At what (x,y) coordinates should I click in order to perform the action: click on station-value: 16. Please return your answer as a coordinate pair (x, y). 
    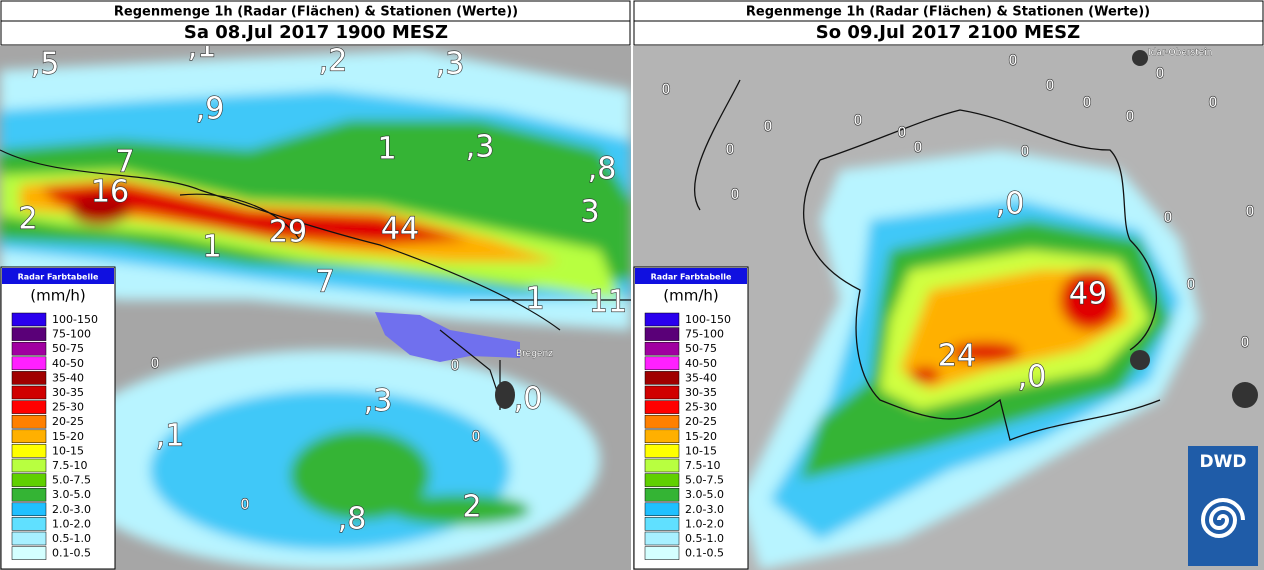
    Looking at the image, I should click on (110, 192).